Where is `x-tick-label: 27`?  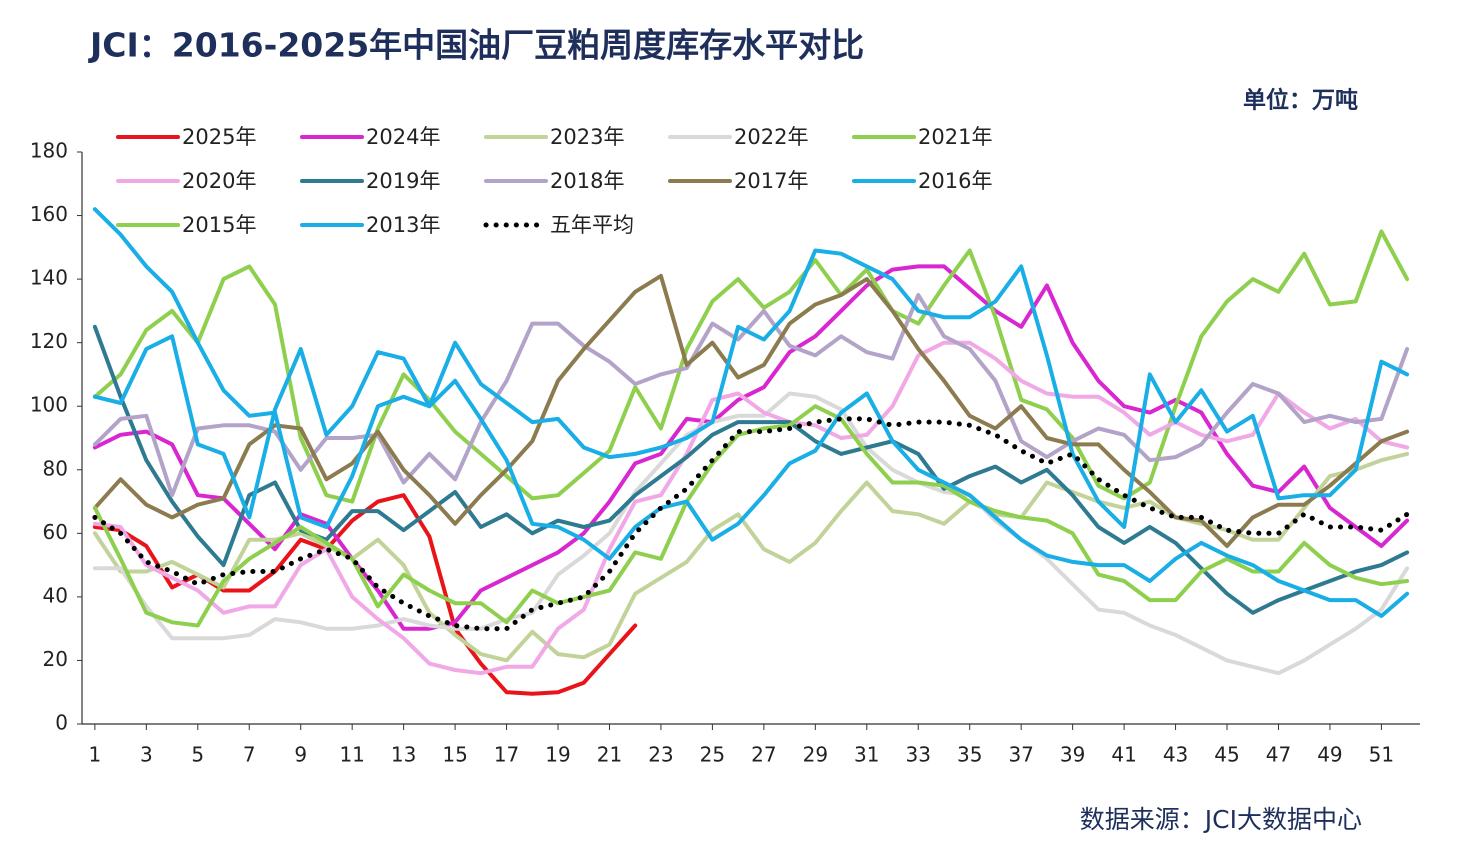 x-tick-label: 27 is located at coordinates (763, 755).